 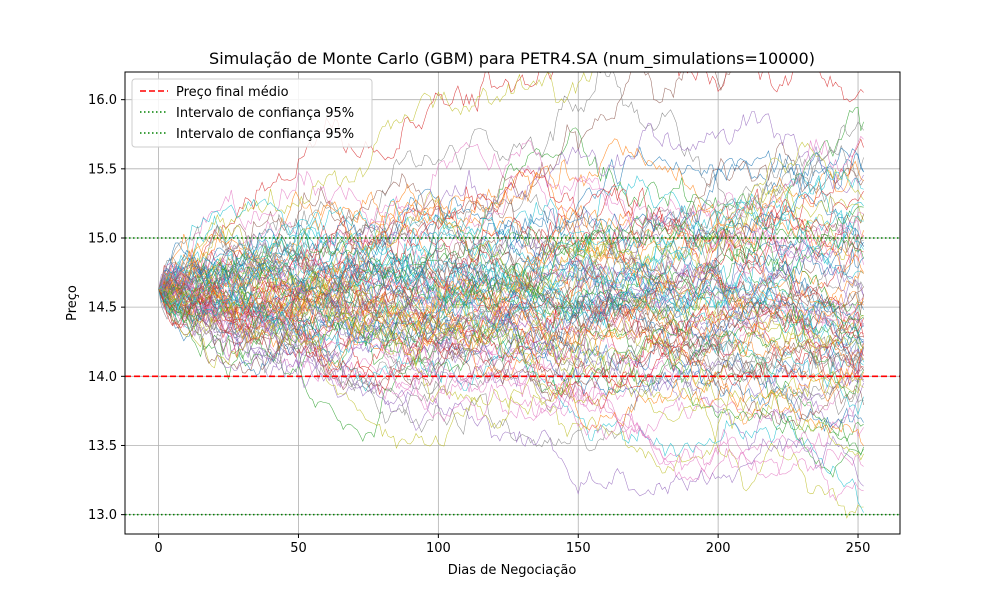 I want to click on x-tick-label-1: 50, so click(x=298, y=548).